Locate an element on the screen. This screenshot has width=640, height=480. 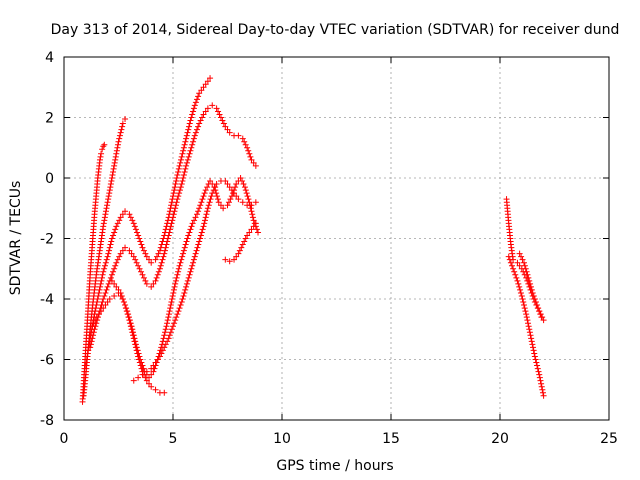
y-tick-label: 4 is located at coordinates (49, 58).